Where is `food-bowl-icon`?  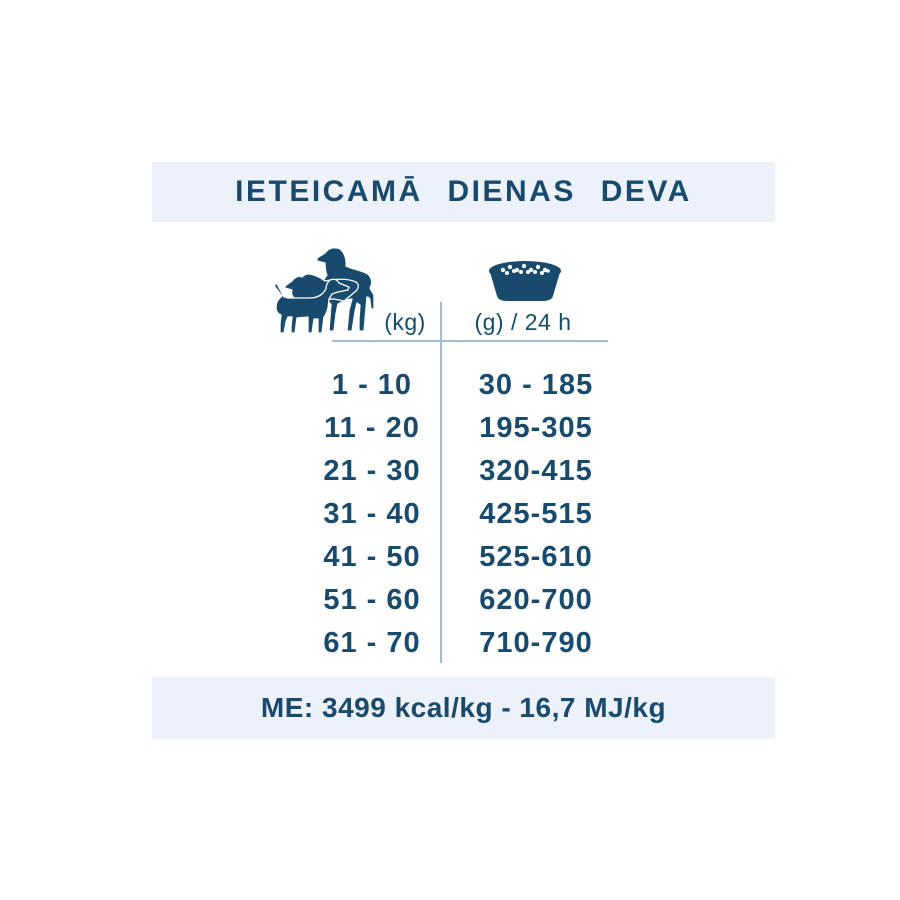 food-bowl-icon is located at coordinates (525, 281).